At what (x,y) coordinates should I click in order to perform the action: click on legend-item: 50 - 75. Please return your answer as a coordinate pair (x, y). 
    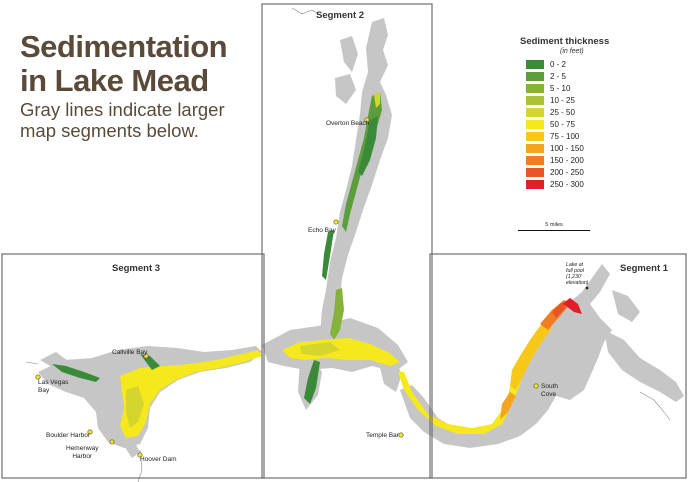
    Looking at the image, I should click on (588, 124).